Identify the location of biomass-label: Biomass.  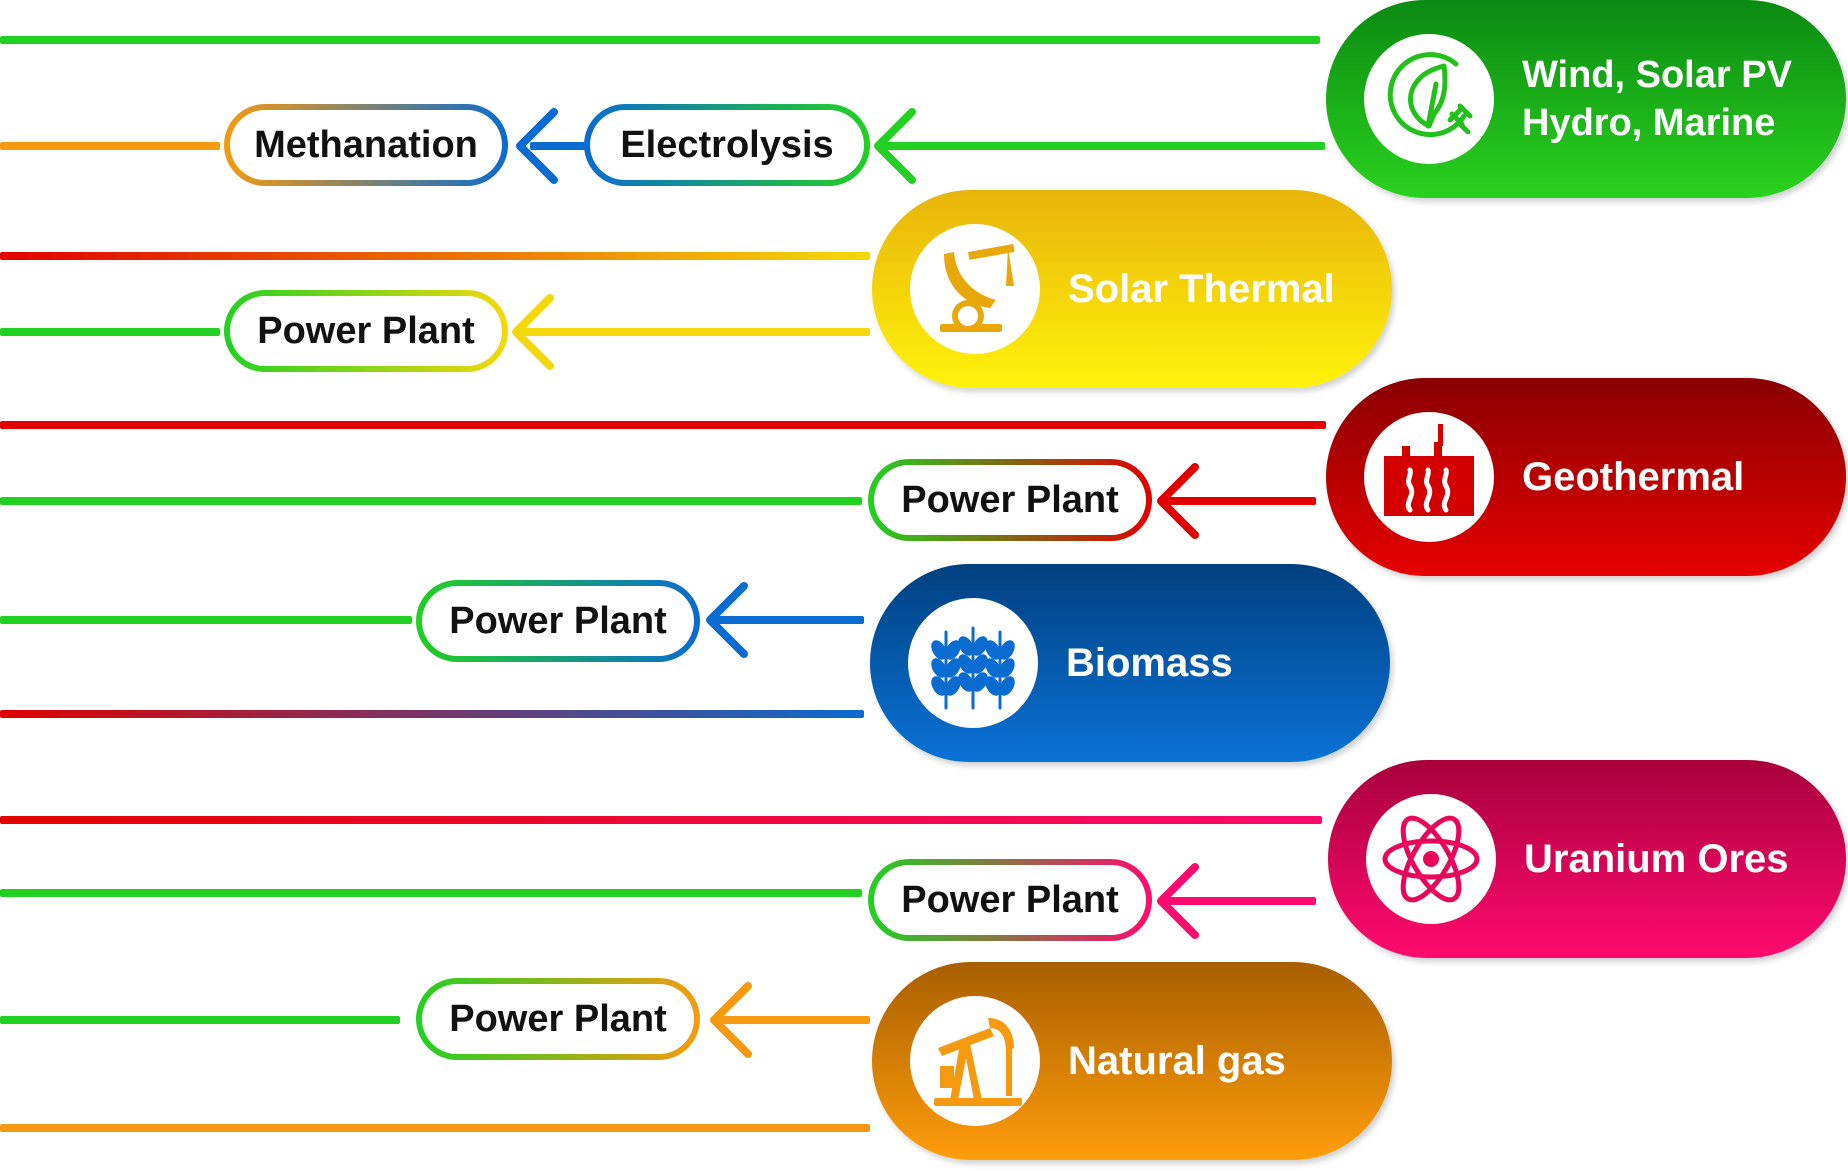
(1149, 663).